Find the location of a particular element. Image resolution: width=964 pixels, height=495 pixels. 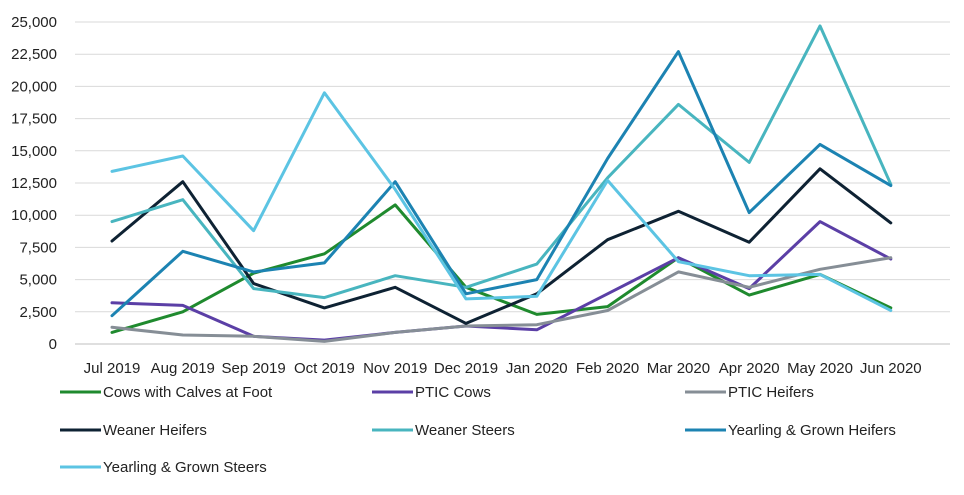

y-tick-label: 10,000 is located at coordinates (34, 215).